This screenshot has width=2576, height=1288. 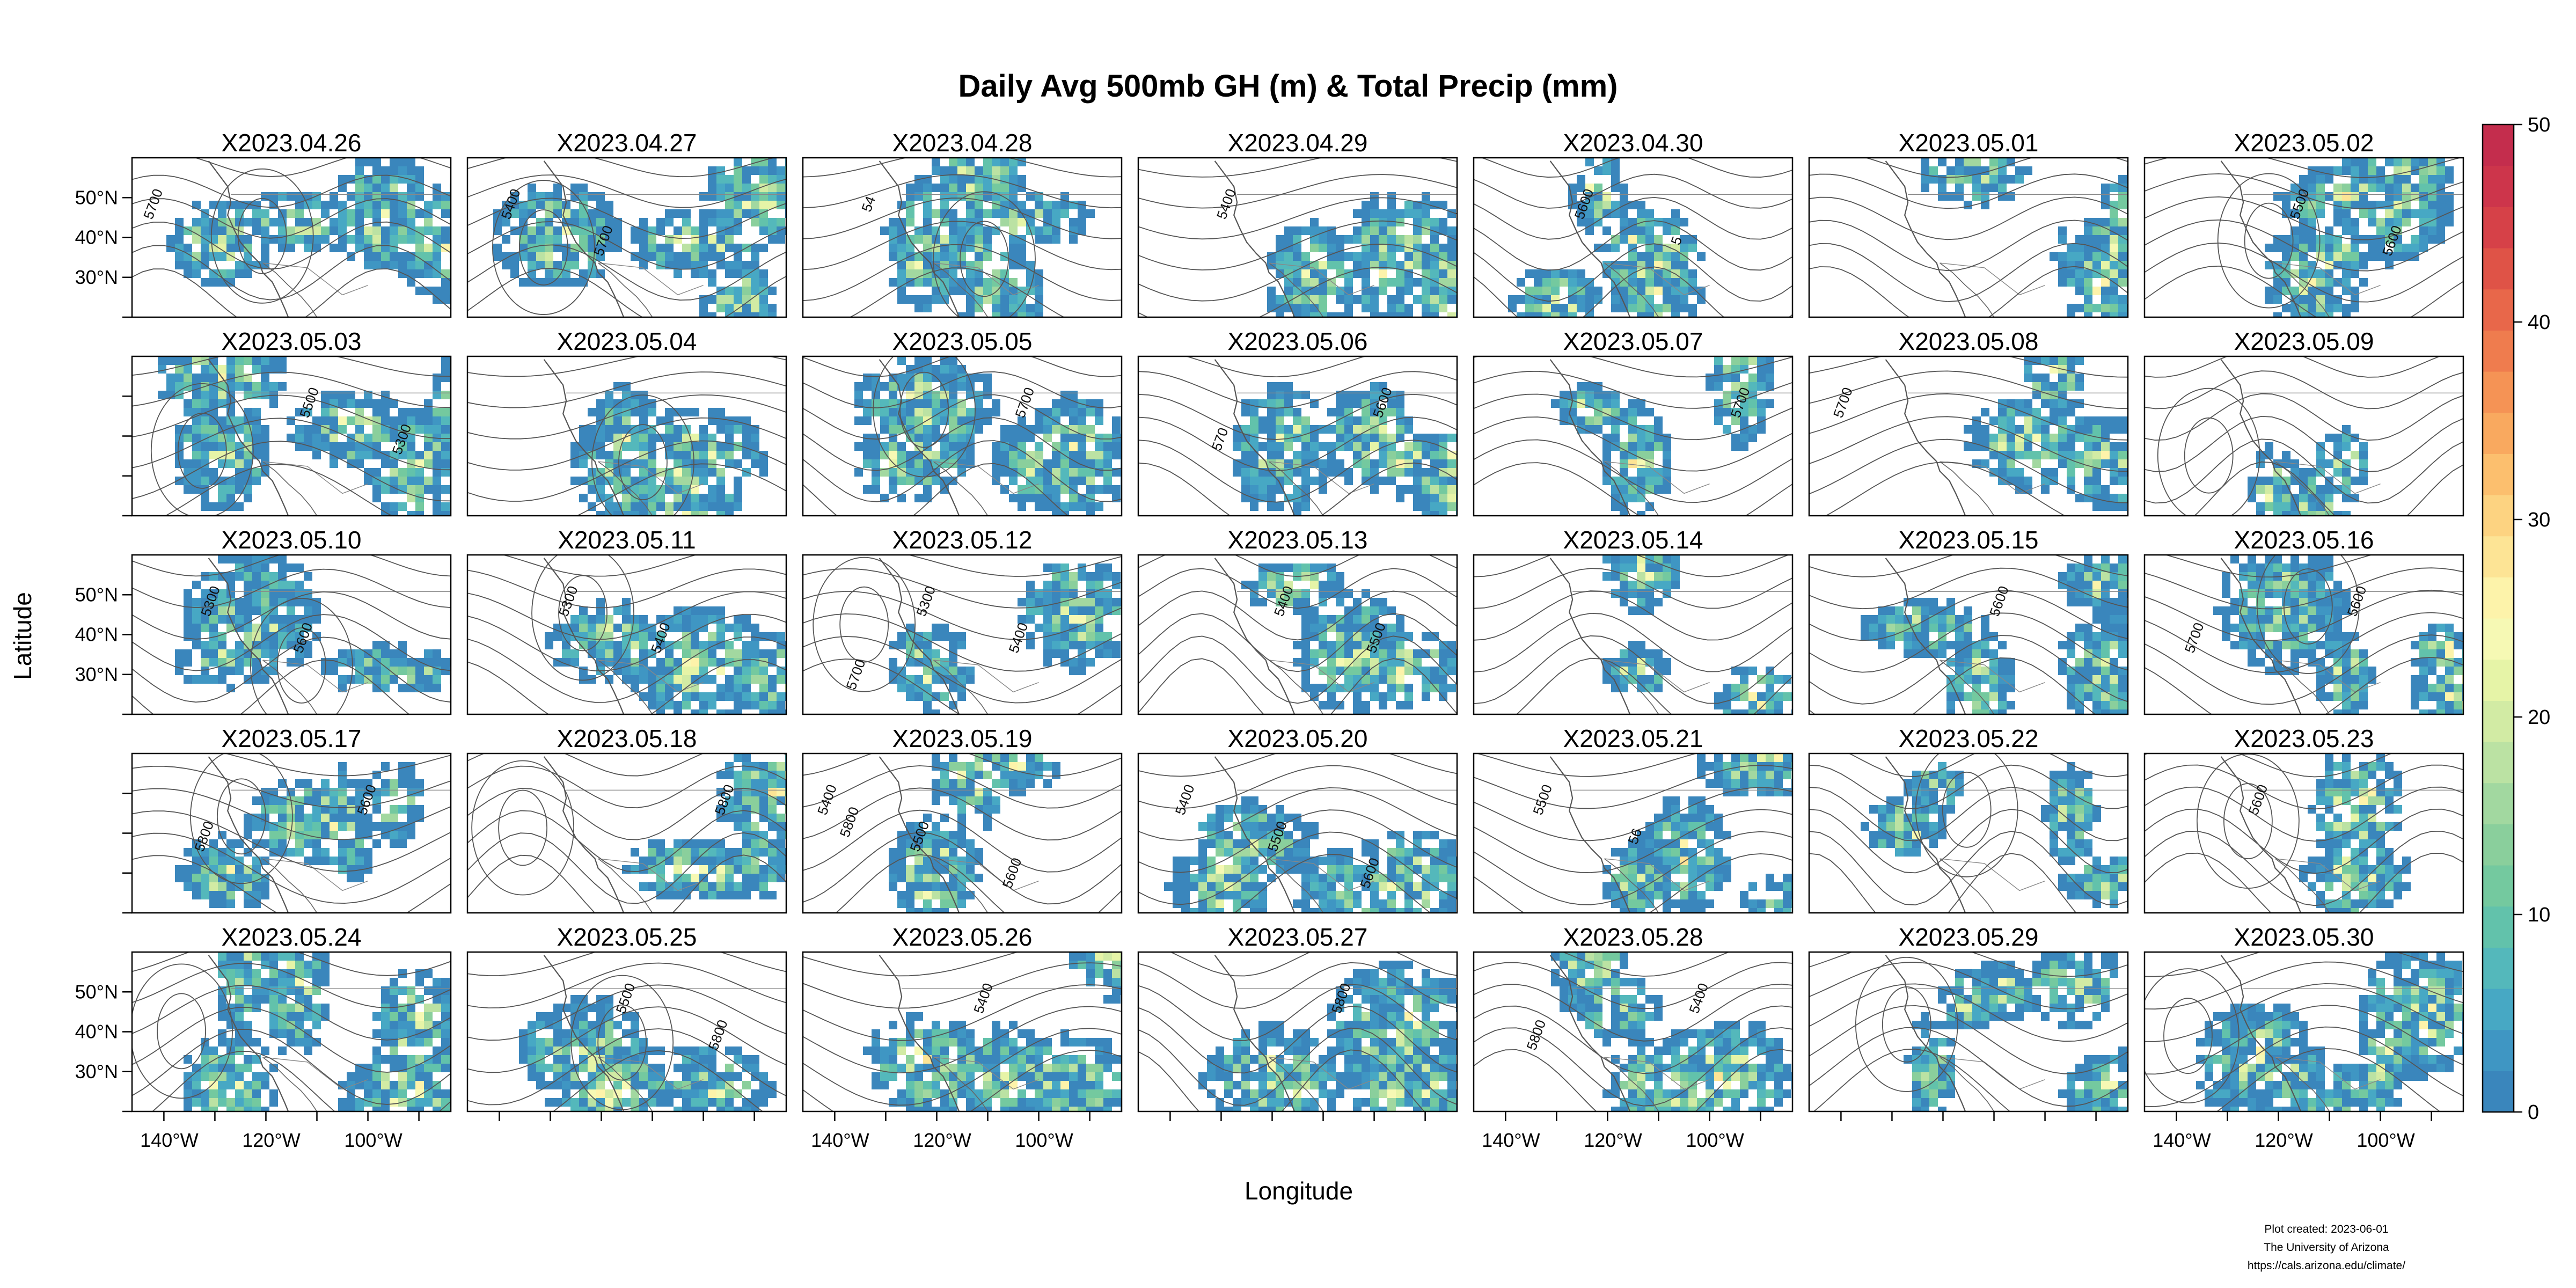 What do you see at coordinates (1345, 449) in the screenshot?
I see `precip-cells` at bounding box center [1345, 449].